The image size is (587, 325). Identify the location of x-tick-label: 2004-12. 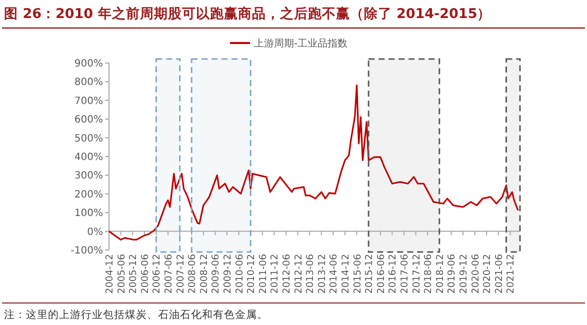
(110, 274).